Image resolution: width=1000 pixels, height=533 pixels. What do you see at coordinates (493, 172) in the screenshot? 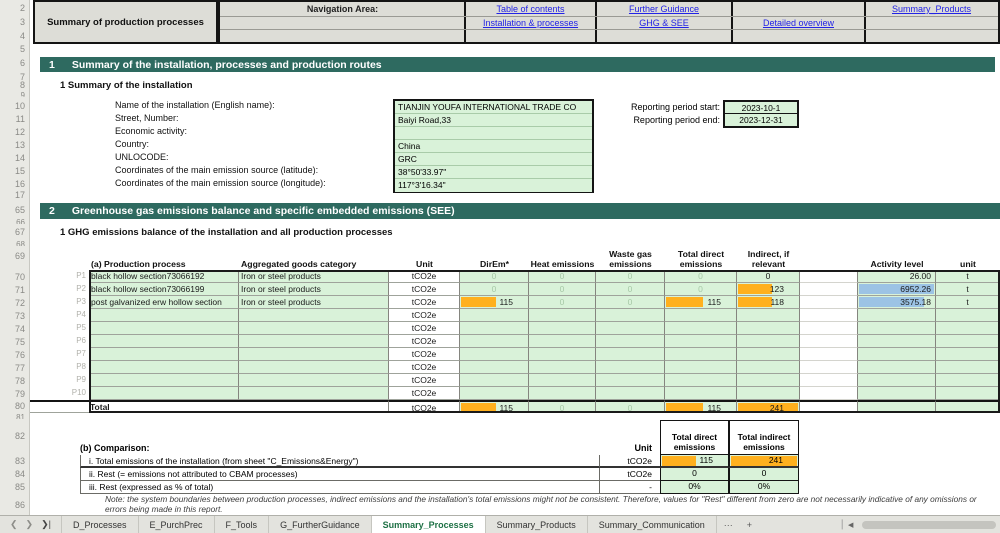
I see `field-value-cell: 38°50'33.97"` at bounding box center [493, 172].